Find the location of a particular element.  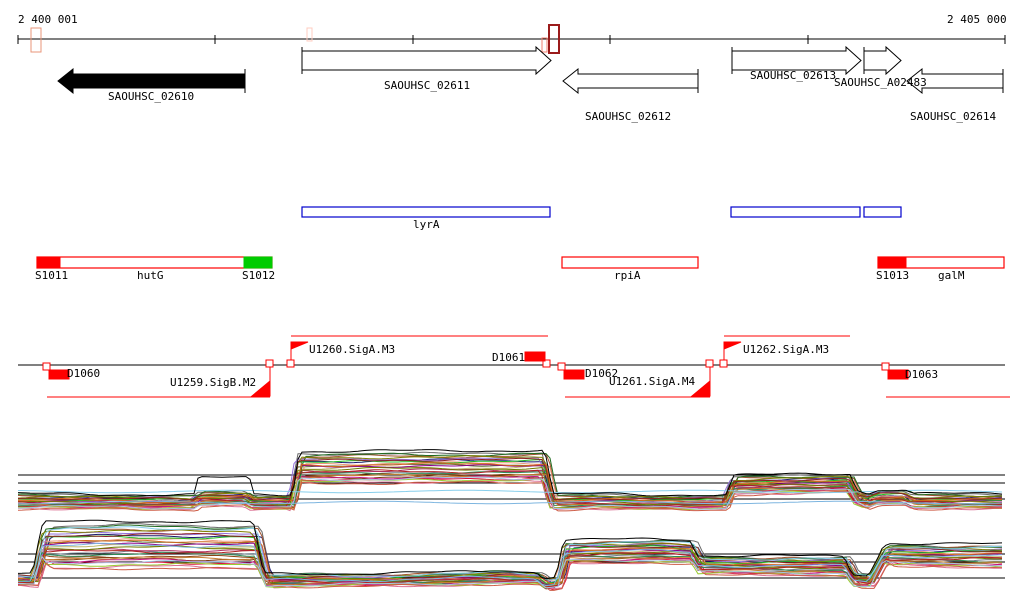

ruler is located at coordinates (511, 39).